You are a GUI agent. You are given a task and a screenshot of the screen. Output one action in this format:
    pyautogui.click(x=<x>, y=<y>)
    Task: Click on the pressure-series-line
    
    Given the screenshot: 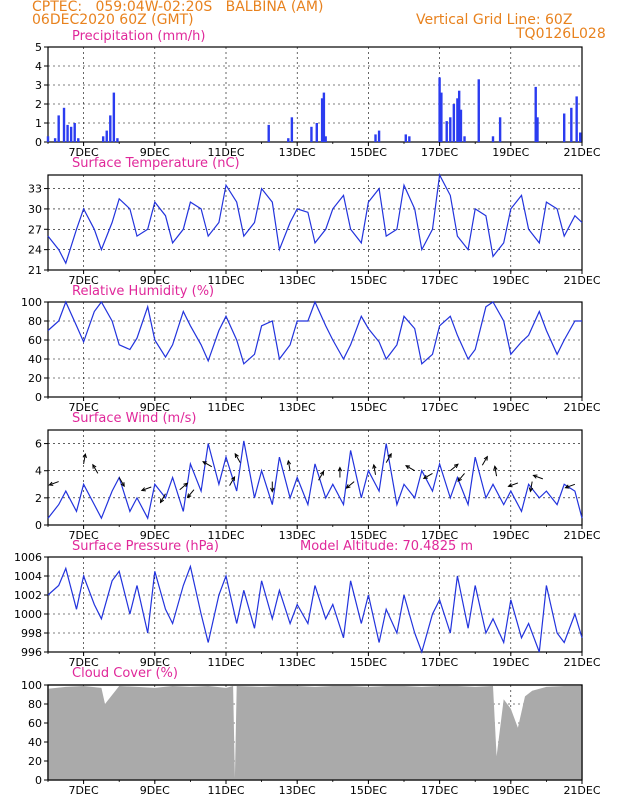 What is the action you would take?
    pyautogui.click(x=315, y=609)
    